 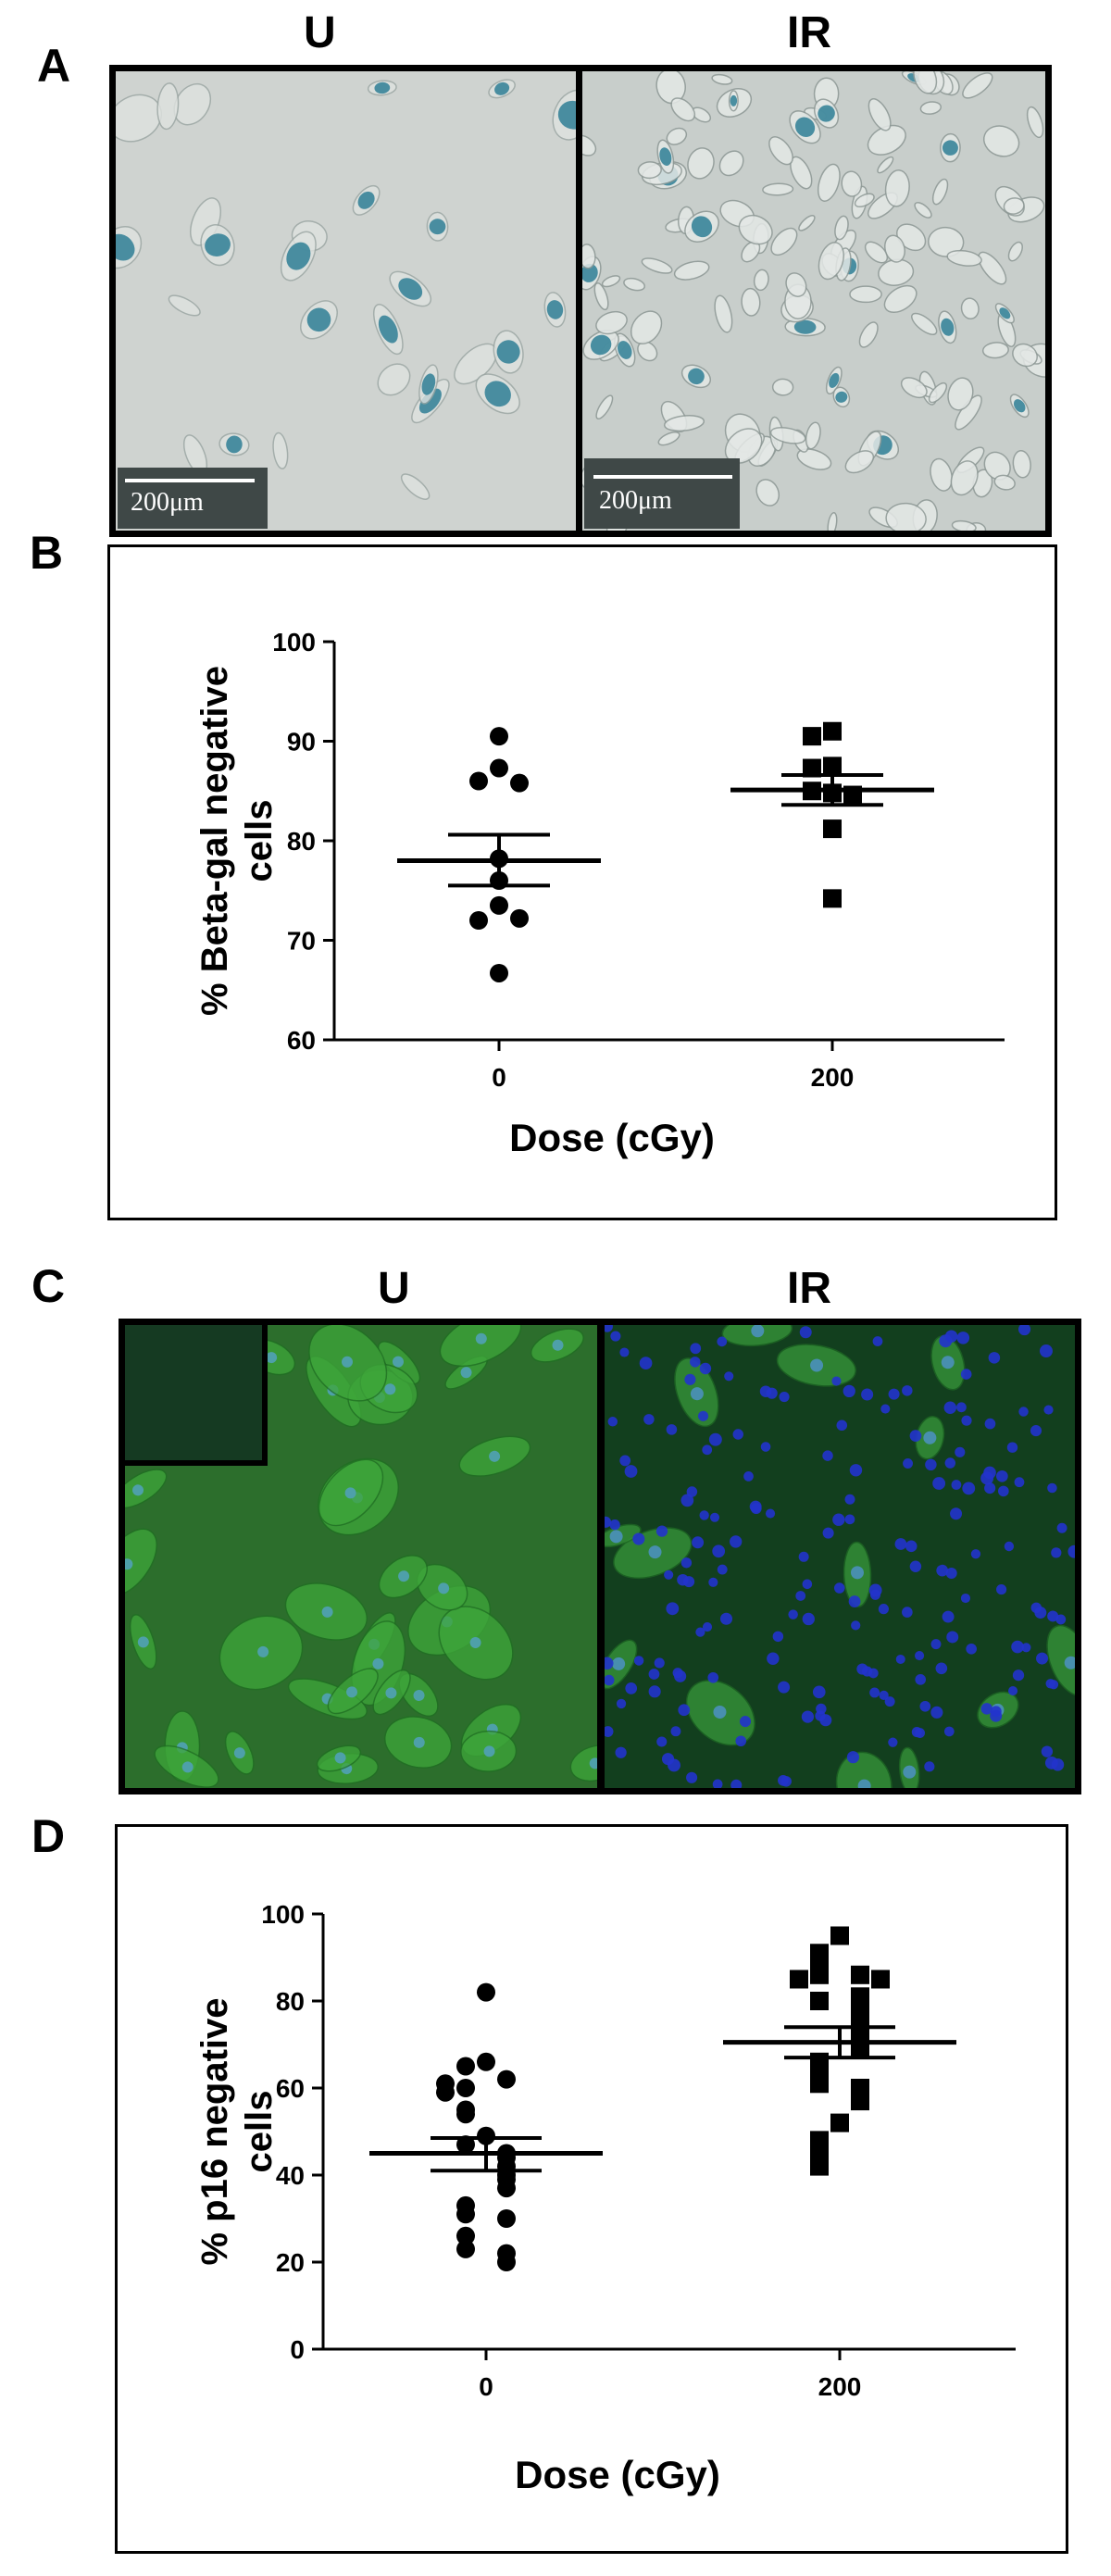 What do you see at coordinates (320, 32) in the screenshot?
I see `panel-a-left-title: U` at bounding box center [320, 32].